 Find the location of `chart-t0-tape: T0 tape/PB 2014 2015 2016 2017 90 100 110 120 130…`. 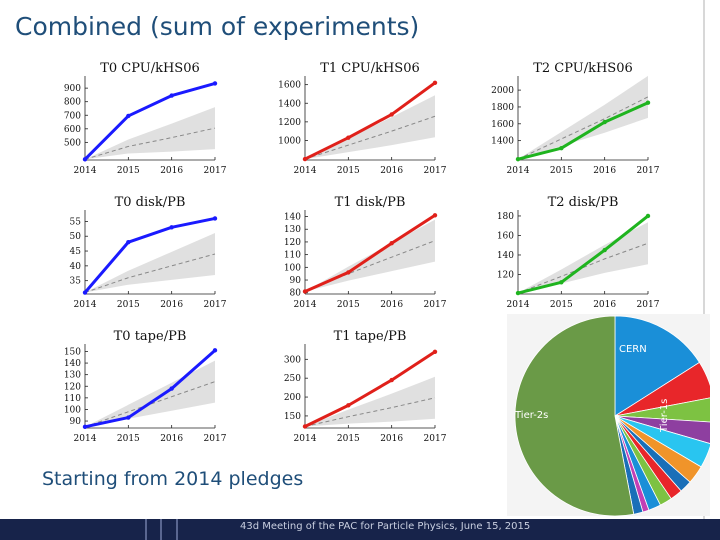

chart-t0-tape: T0 tape/PB 2014 2015 2016 2017 90 100 110 120 130… is located at coordinates (141, 391).